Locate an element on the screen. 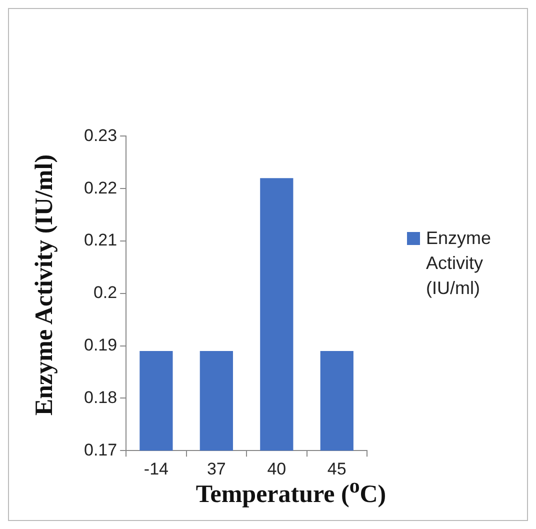 The height and width of the screenshot is (529, 536). y-tick-label: 0.17 is located at coordinates (101, 450).